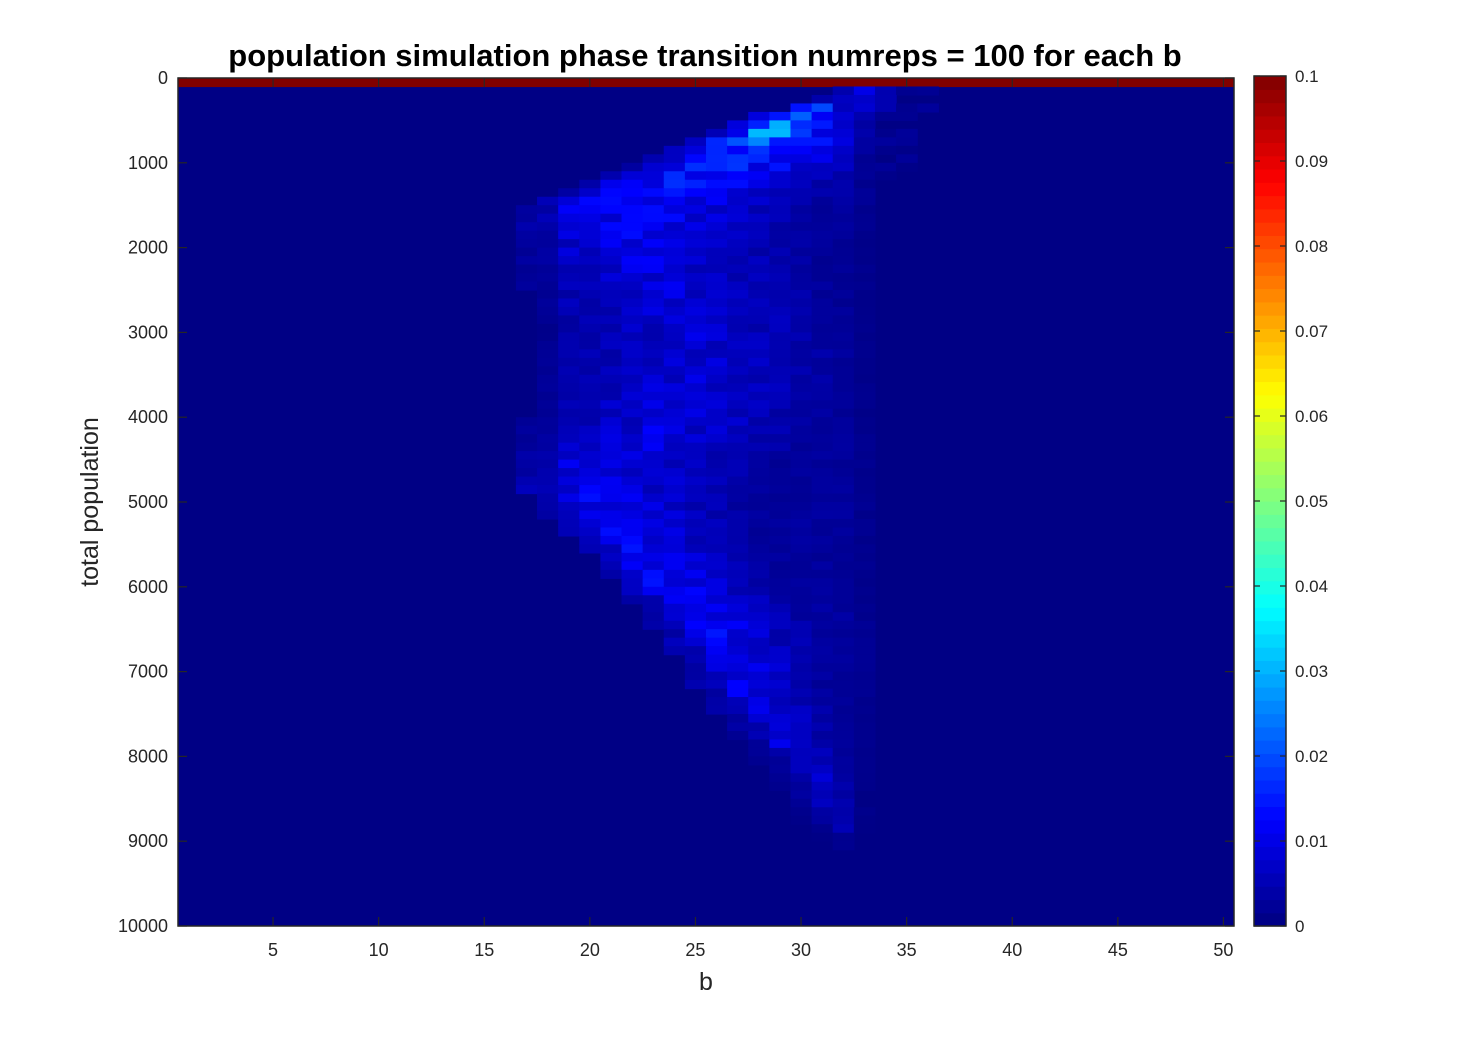 The image size is (1458, 1042). Describe the element at coordinates (1311, 501) in the screenshot. I see `colorbar-tick-label: 0.05` at that location.